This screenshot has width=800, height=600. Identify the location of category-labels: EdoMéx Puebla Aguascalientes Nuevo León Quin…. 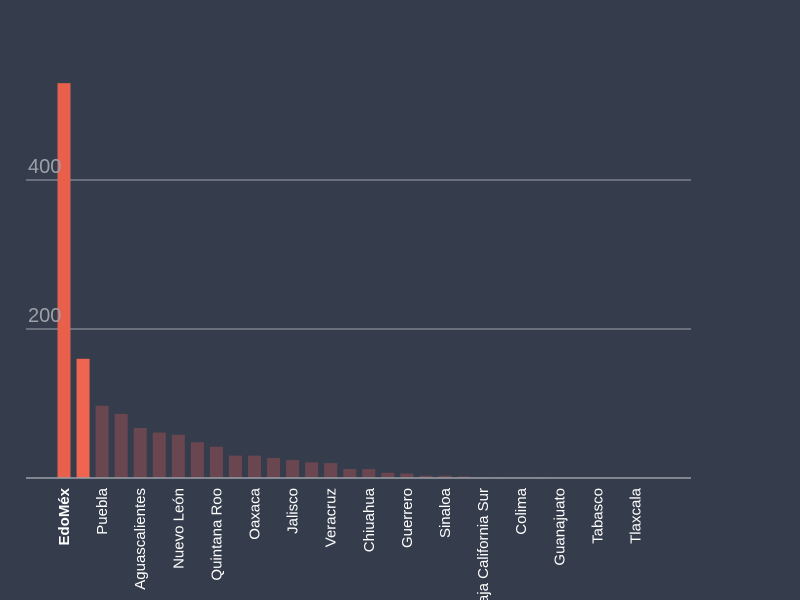
(350, 543).